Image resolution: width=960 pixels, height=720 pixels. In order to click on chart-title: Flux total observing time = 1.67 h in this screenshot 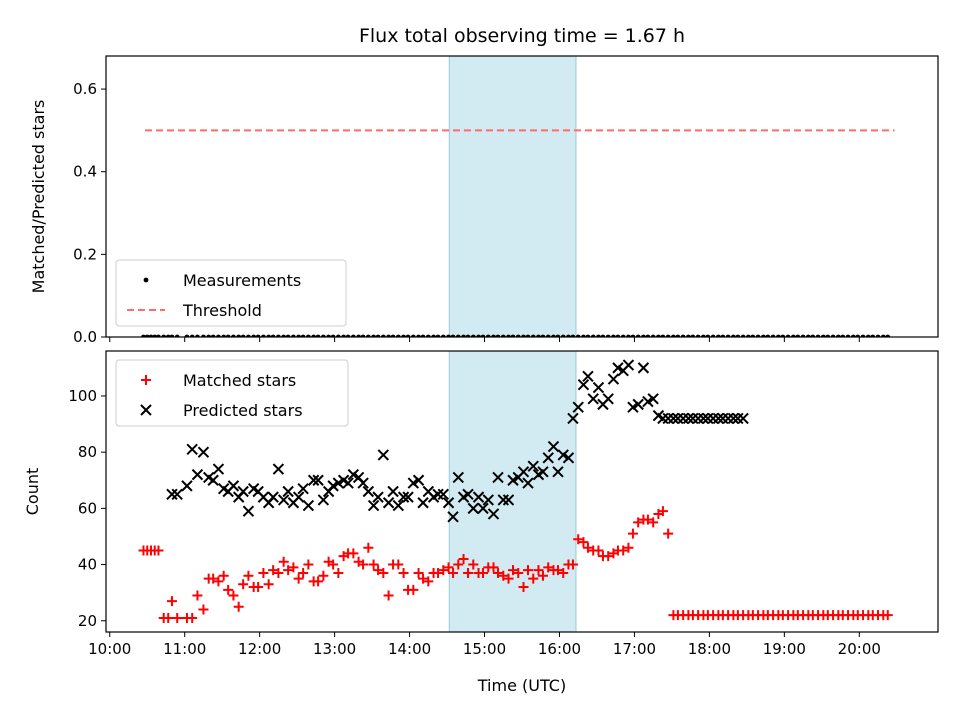, I will do `click(522, 36)`.